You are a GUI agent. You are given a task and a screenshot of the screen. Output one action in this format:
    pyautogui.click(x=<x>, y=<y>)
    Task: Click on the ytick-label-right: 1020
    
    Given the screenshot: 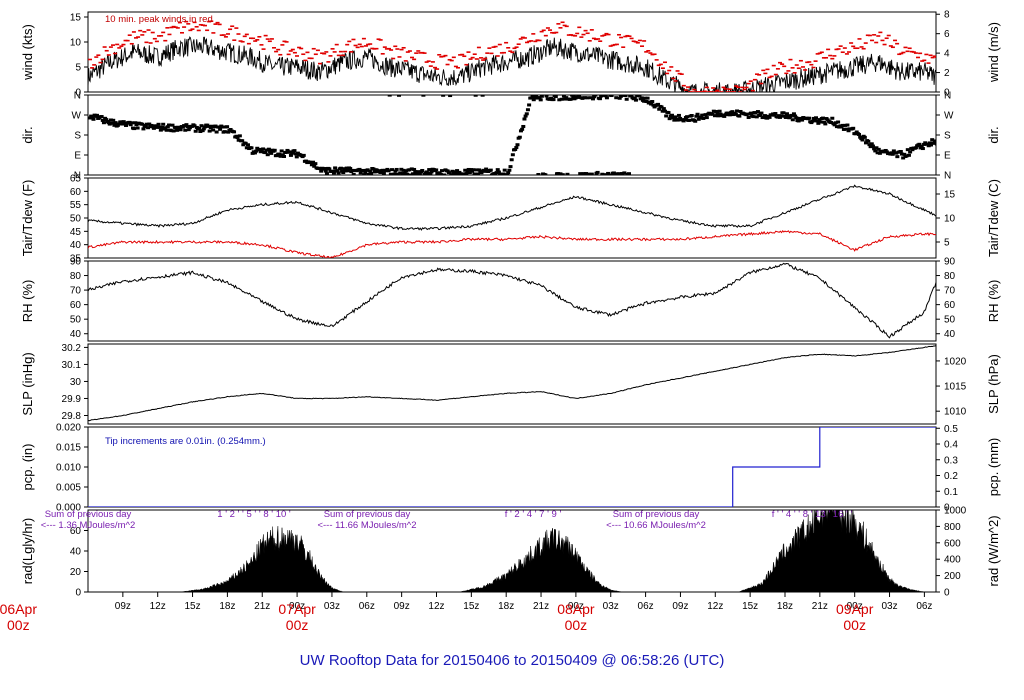 What is the action you would take?
    pyautogui.click(x=955, y=361)
    